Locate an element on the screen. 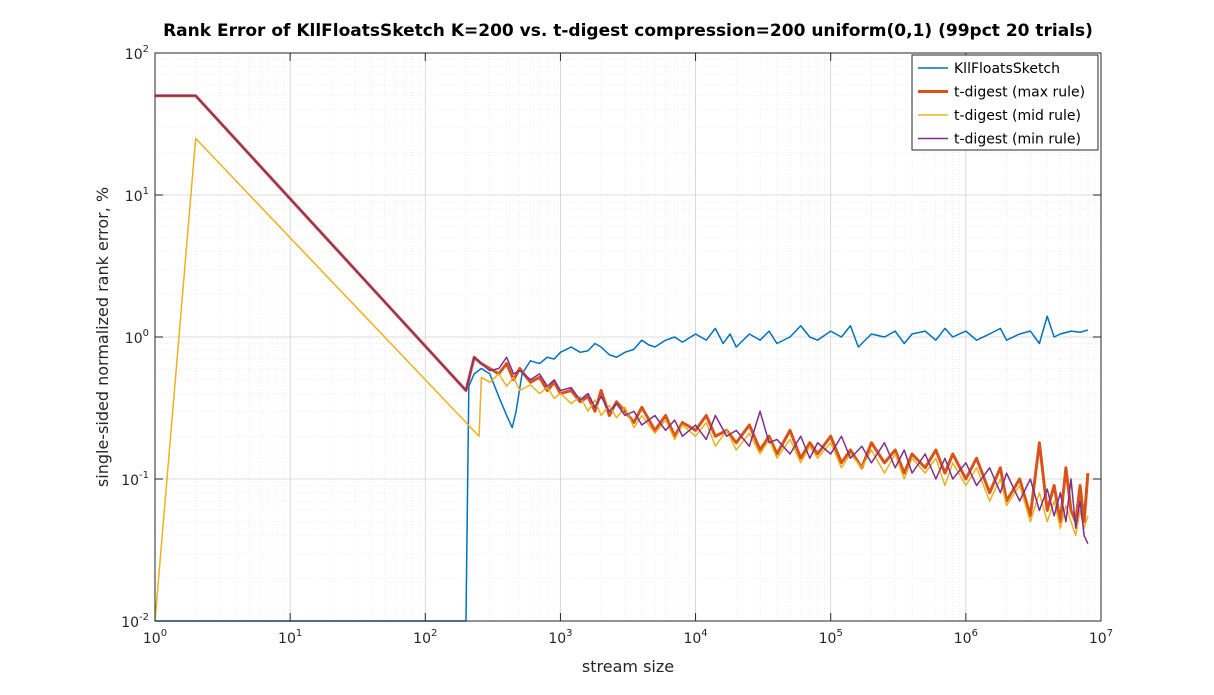 The image size is (1214, 695). legend-label-3: t-digest (min rule) is located at coordinates (1017, 140).